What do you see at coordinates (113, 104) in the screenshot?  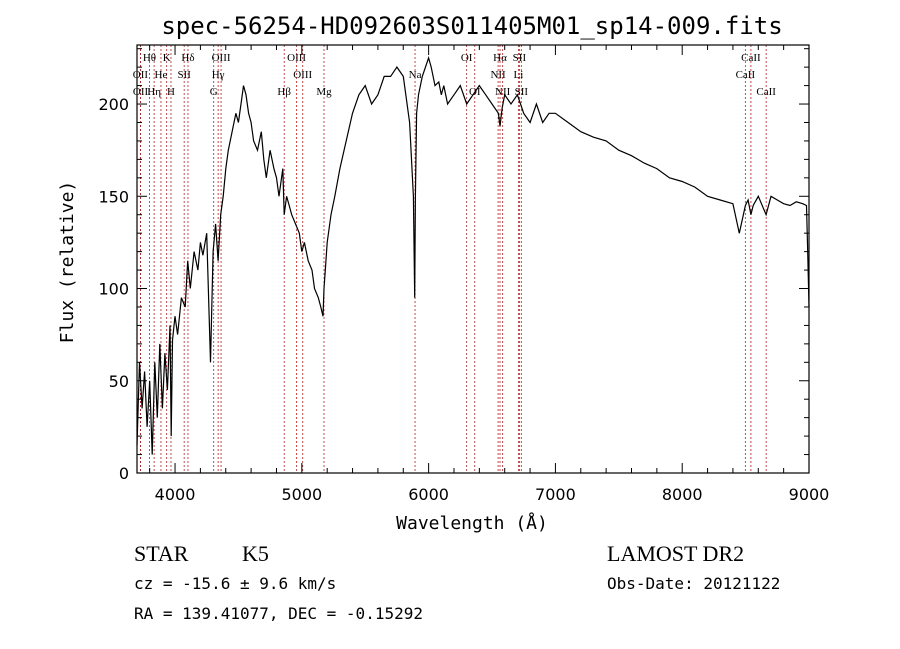 I see `y-tick-label: 200` at bounding box center [113, 104].